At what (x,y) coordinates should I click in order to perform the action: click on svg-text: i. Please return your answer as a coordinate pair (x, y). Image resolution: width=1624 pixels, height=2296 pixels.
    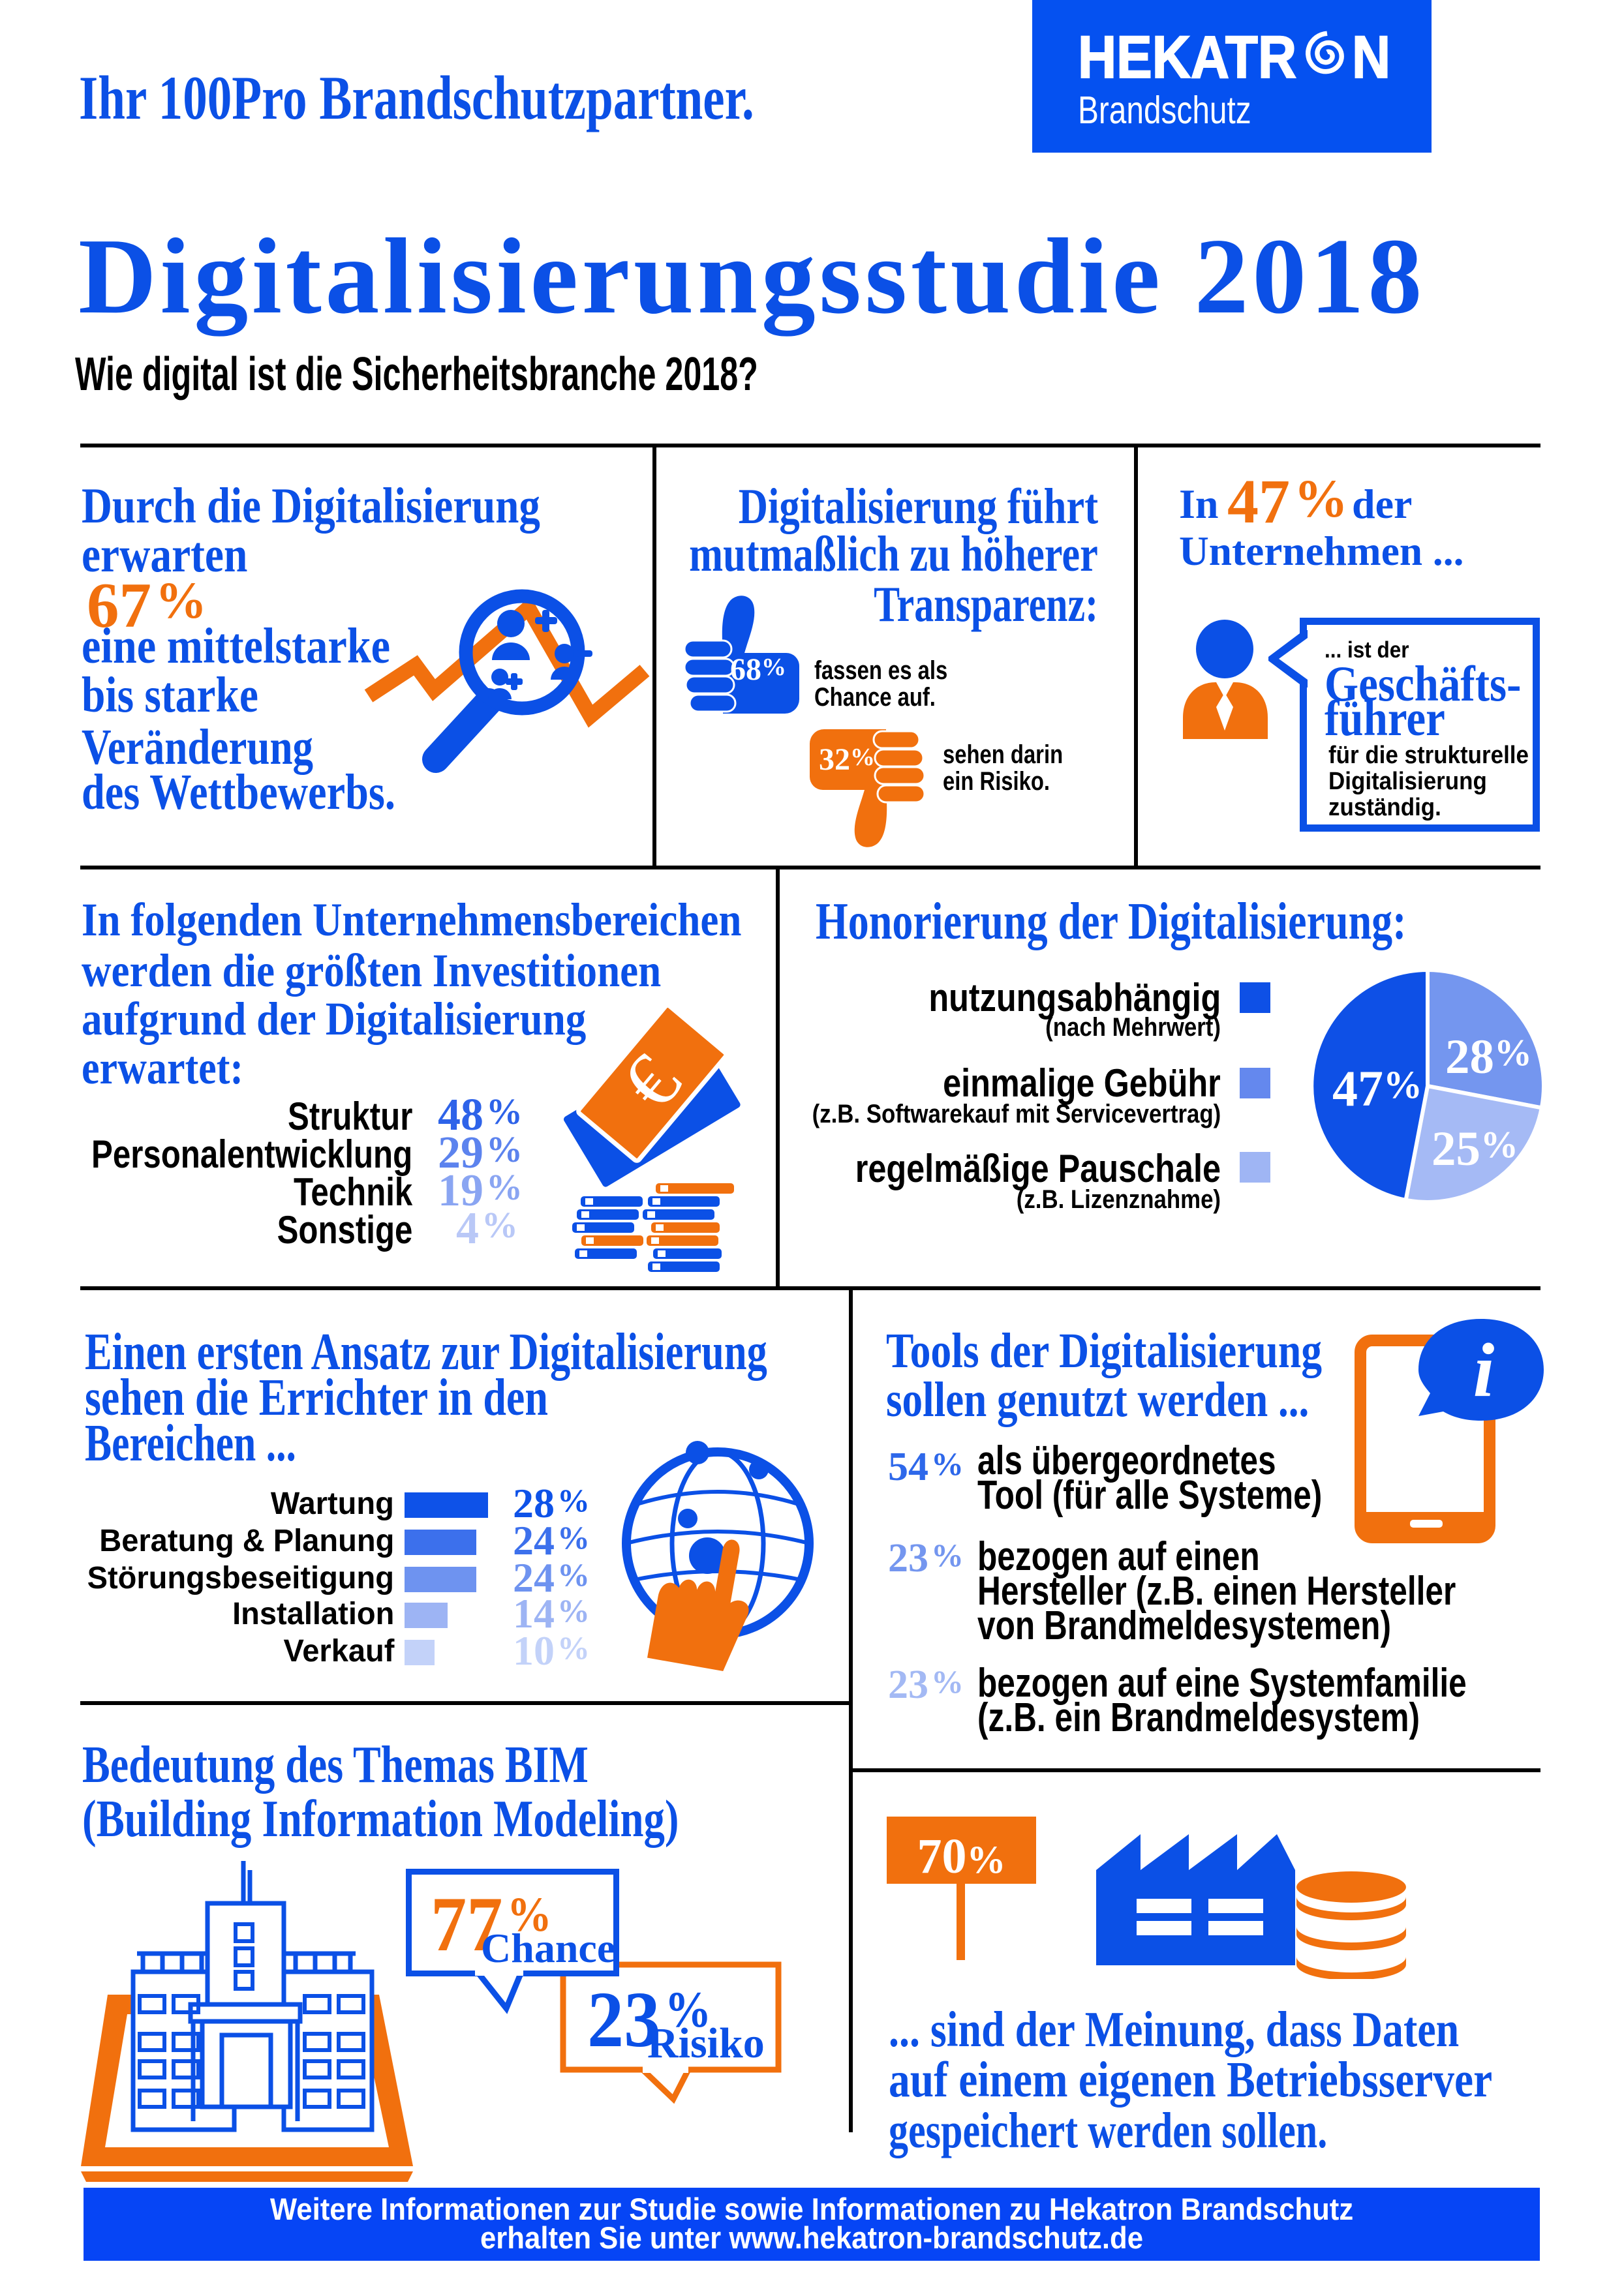
    Looking at the image, I should click on (1484, 1370).